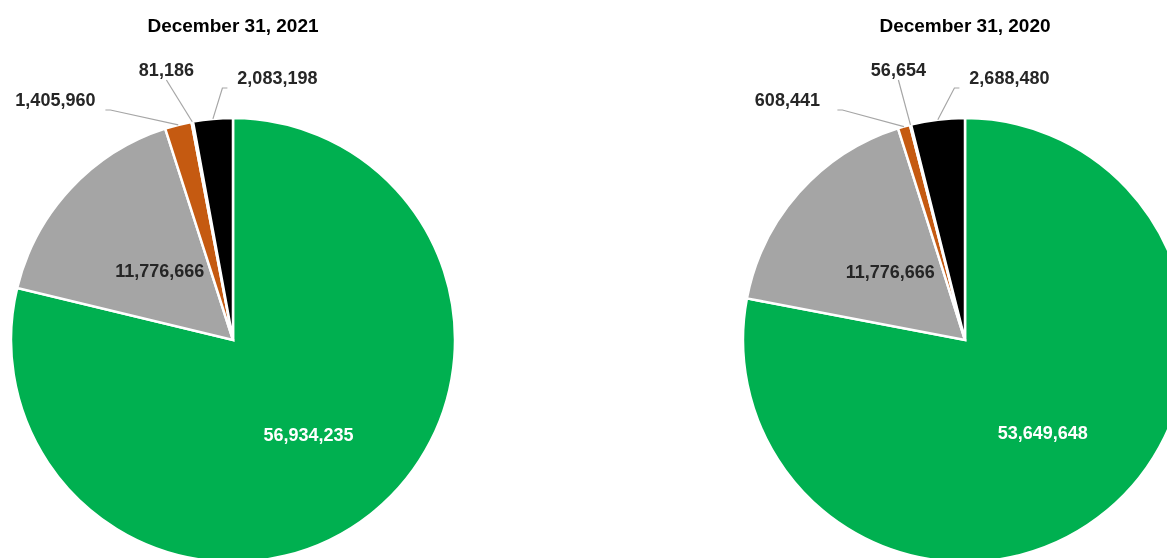  Describe the element at coordinates (1009, 78) in the screenshot. I see `data-label: 2,688,480` at that location.